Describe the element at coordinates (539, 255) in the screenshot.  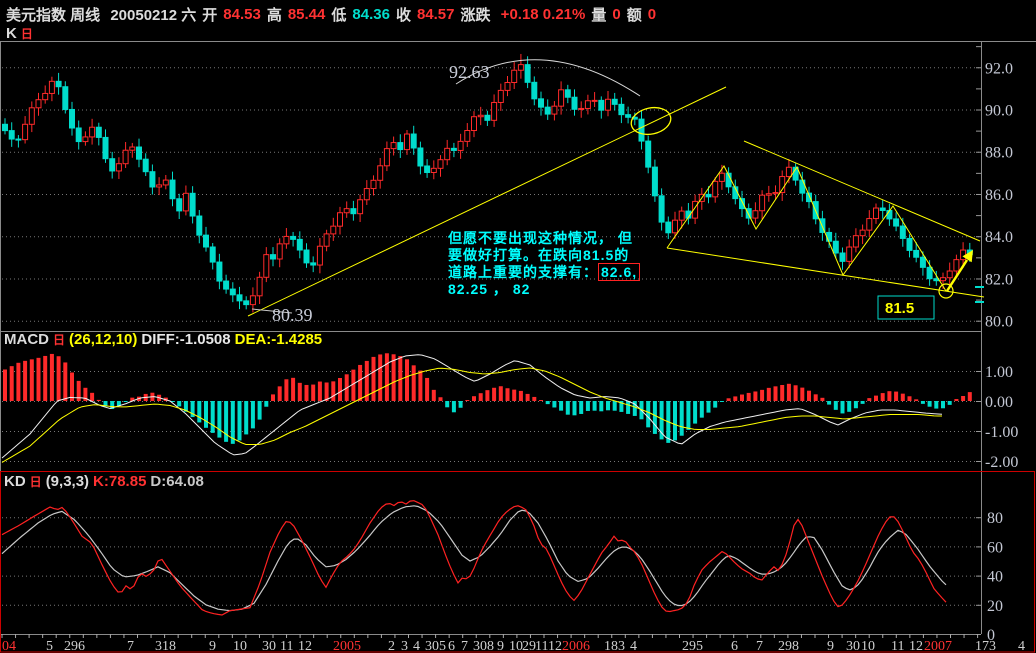
I see `annotation-line: 要做好打算。在跌向81.5的` at that location.